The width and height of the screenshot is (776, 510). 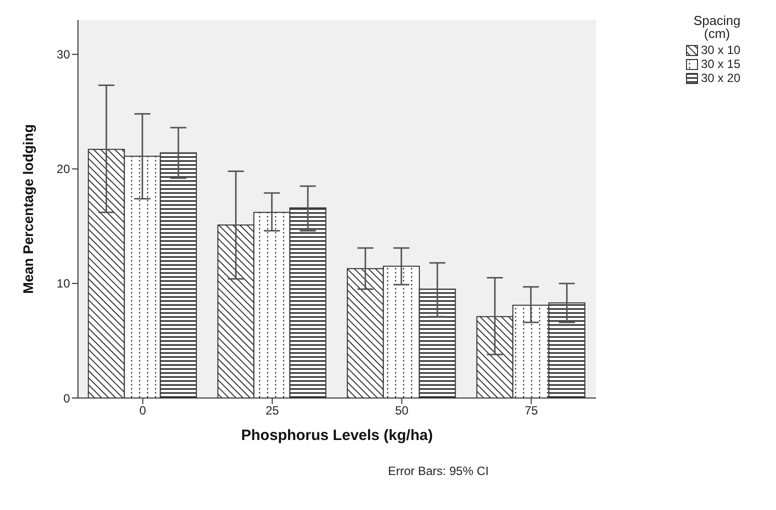 What do you see at coordinates (273, 411) in the screenshot?
I see `x-tick-label: 25` at bounding box center [273, 411].